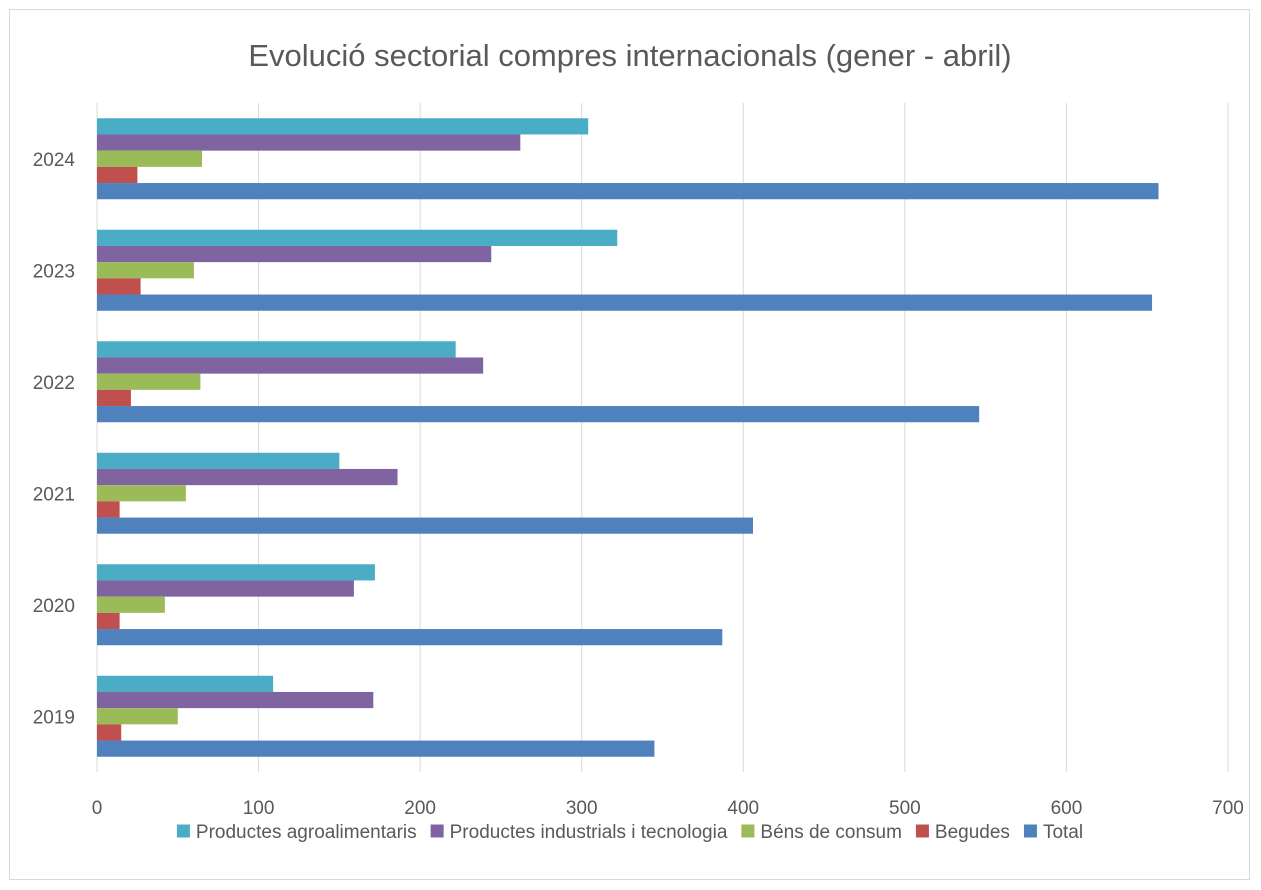 This screenshot has width=1261, height=890. What do you see at coordinates (589, 832) in the screenshot?
I see `legend-label: Productes industrials i tecnologia` at bounding box center [589, 832].